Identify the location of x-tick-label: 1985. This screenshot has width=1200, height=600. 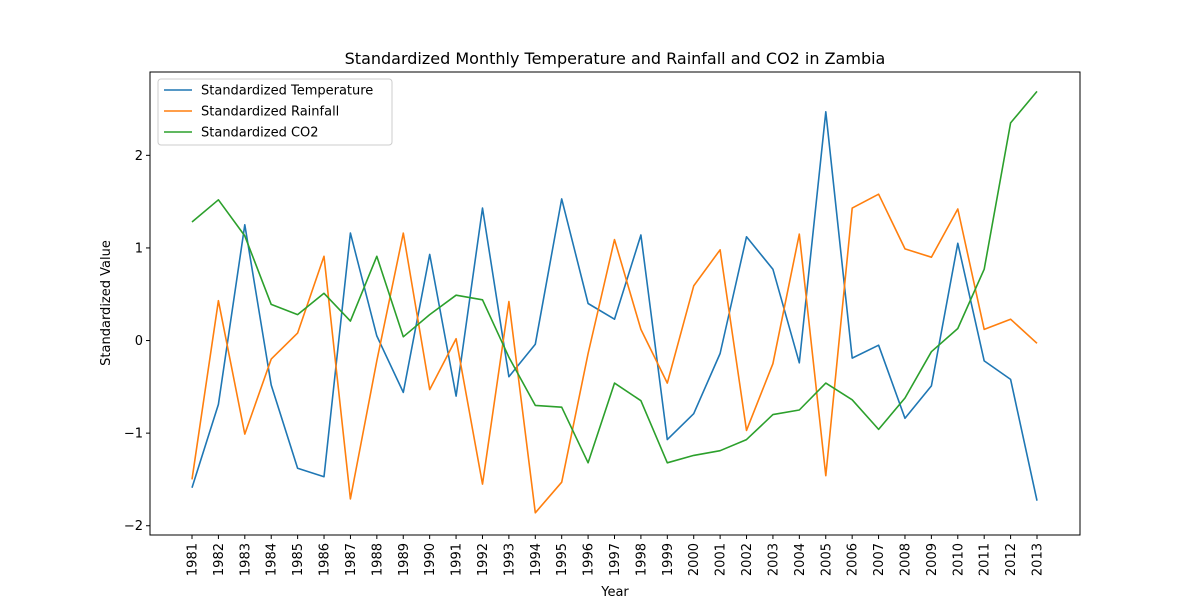
(298, 559).